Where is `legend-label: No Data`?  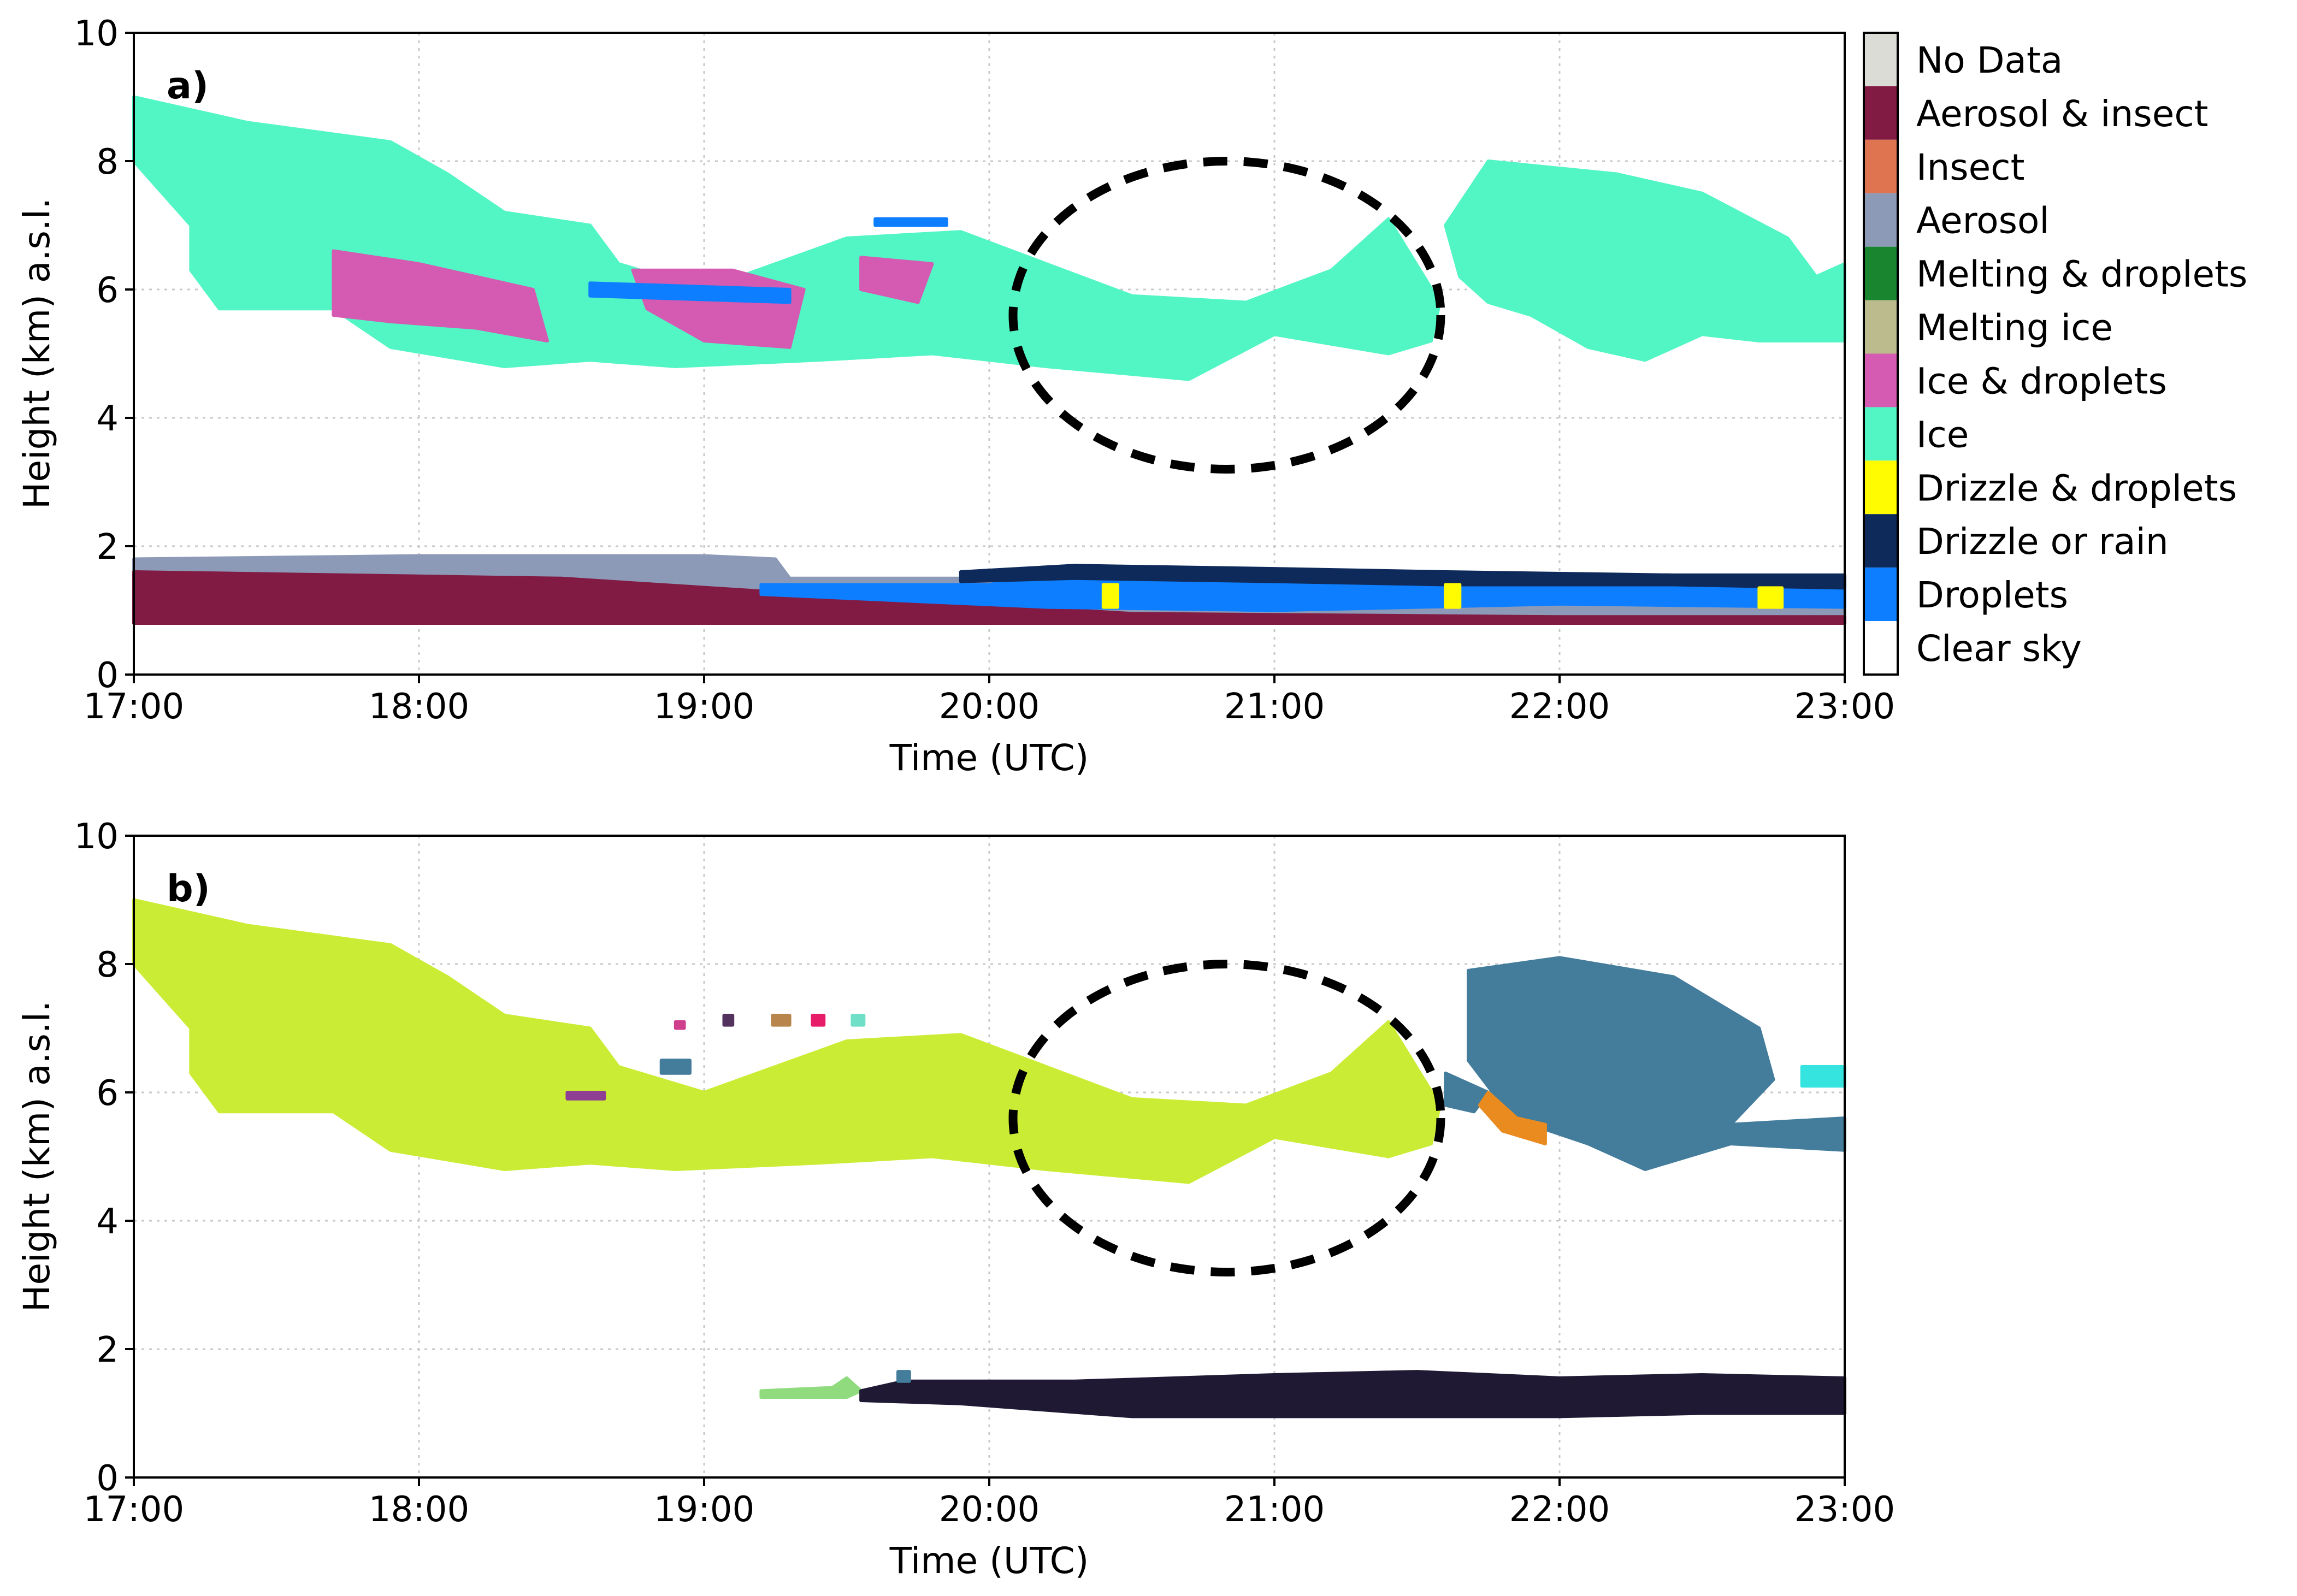 legend-label: No Data is located at coordinates (1989, 60).